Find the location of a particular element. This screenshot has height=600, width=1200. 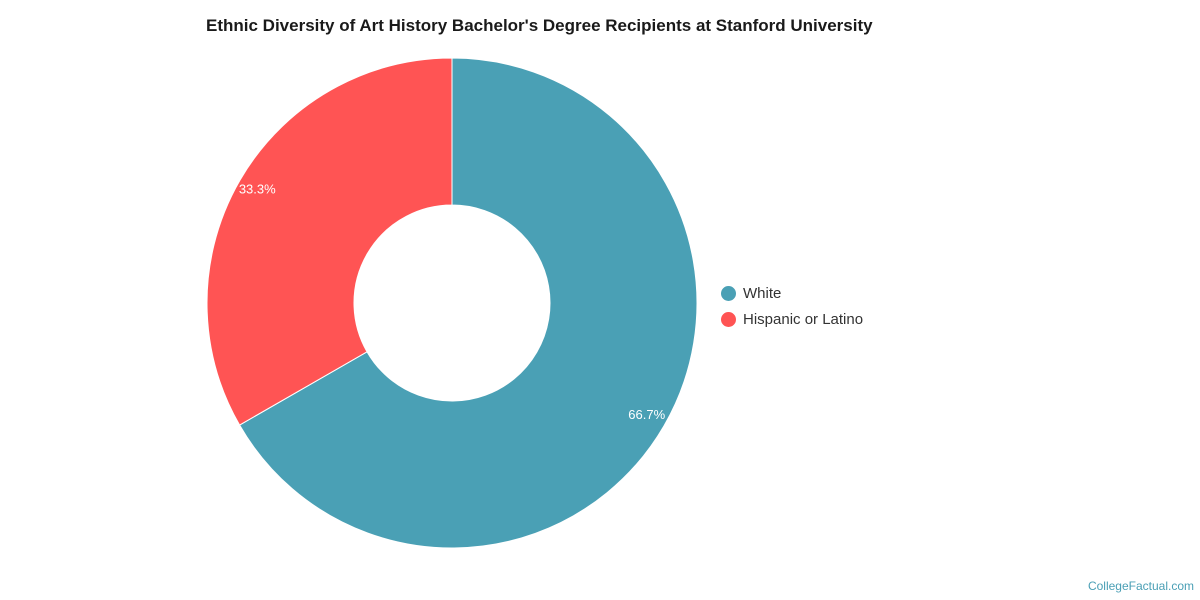

chart-legend: White Hispanic or Latino is located at coordinates (792, 306).